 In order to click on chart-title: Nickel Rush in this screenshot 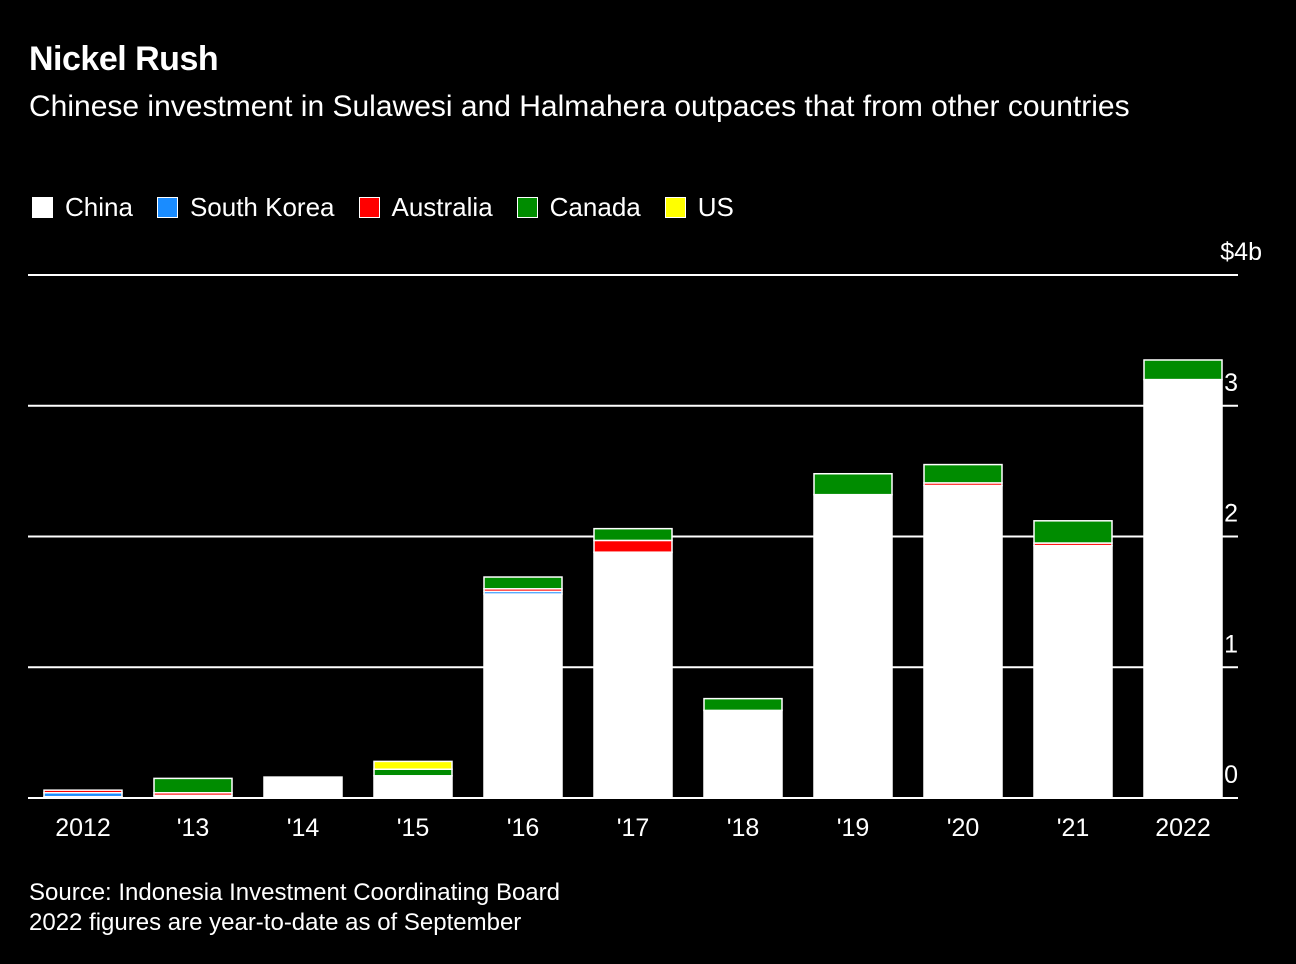, I will do `click(124, 59)`.